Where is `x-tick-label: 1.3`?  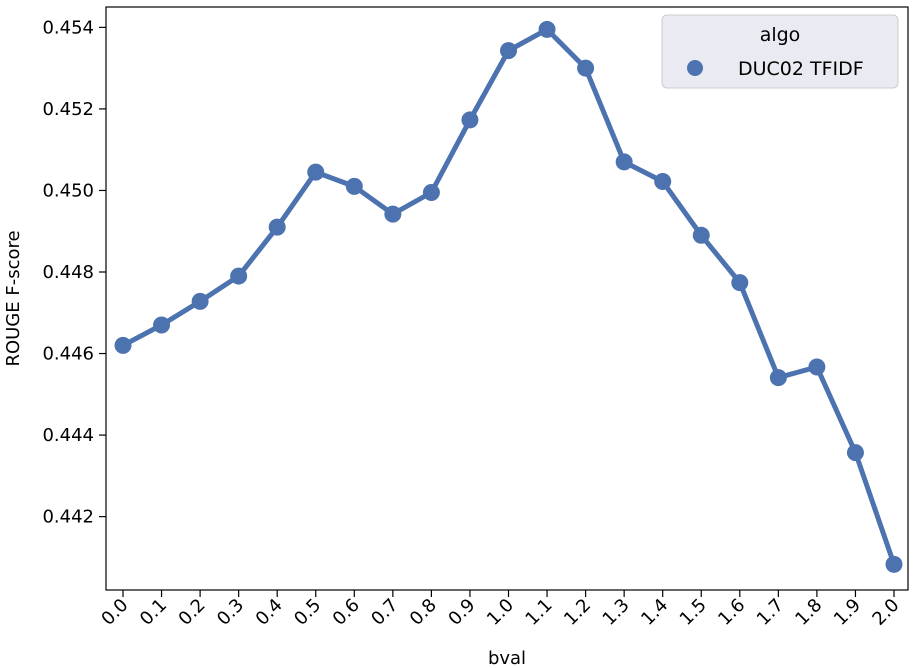 x-tick-label: 1.3 is located at coordinates (616, 612).